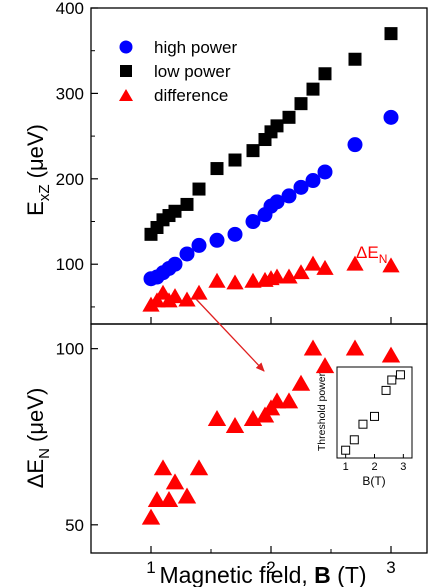  I want to click on x-axis-label-bold: B, so click(322, 574).